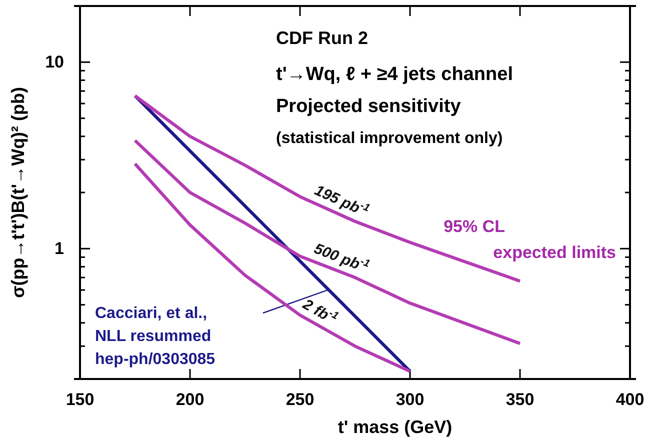 This screenshot has height=445, width=663. What do you see at coordinates (59, 248) in the screenshot?
I see `y-tick-label: 1` at bounding box center [59, 248].